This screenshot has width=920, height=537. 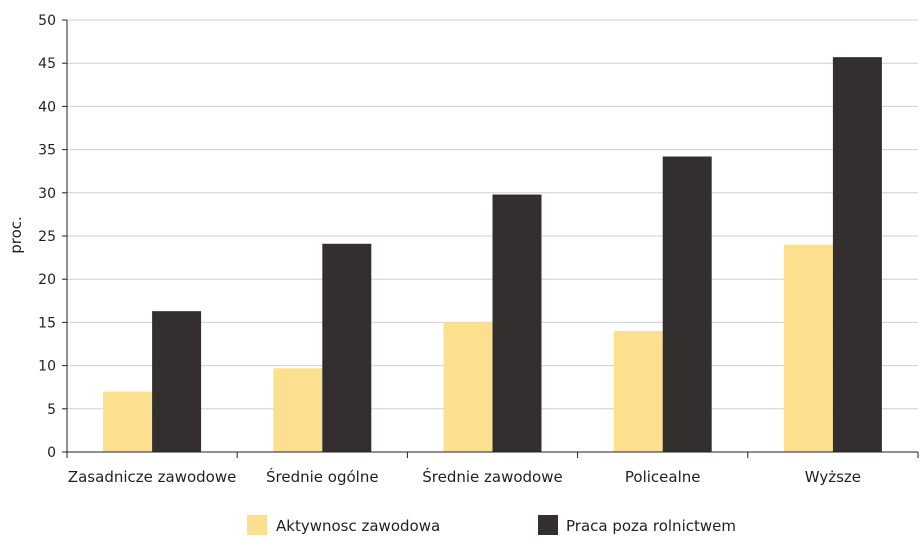 What do you see at coordinates (47, 280) in the screenshot?
I see `y-tick-label: 20` at bounding box center [47, 280].